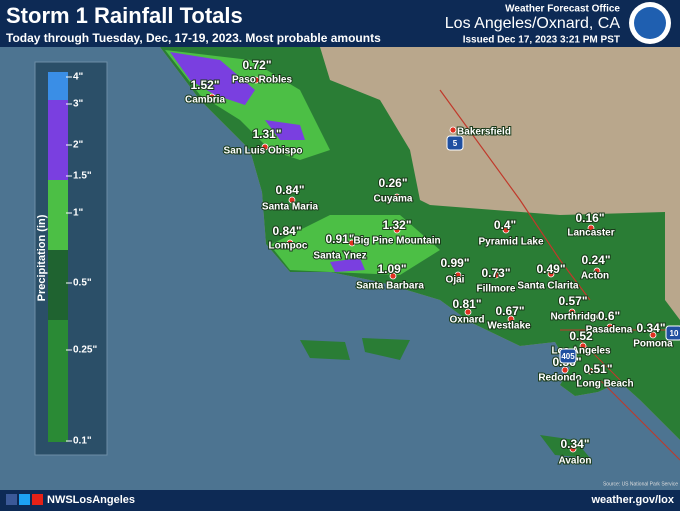 This screenshot has width=680, height=511. What do you see at coordinates (340, 500) in the screenshot?
I see `footer-bar` at bounding box center [340, 500].